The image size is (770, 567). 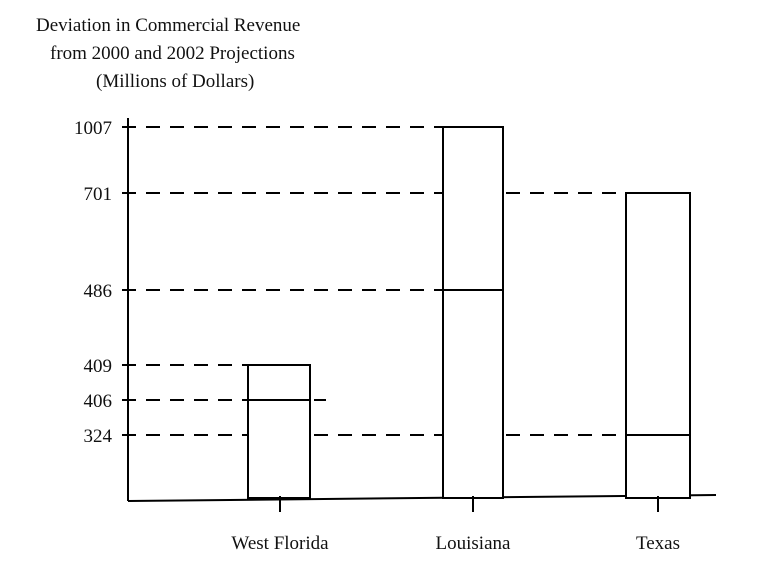 I want to click on y-tick-labels: 1007 701 486 409 406 324, so click(x=93, y=282).